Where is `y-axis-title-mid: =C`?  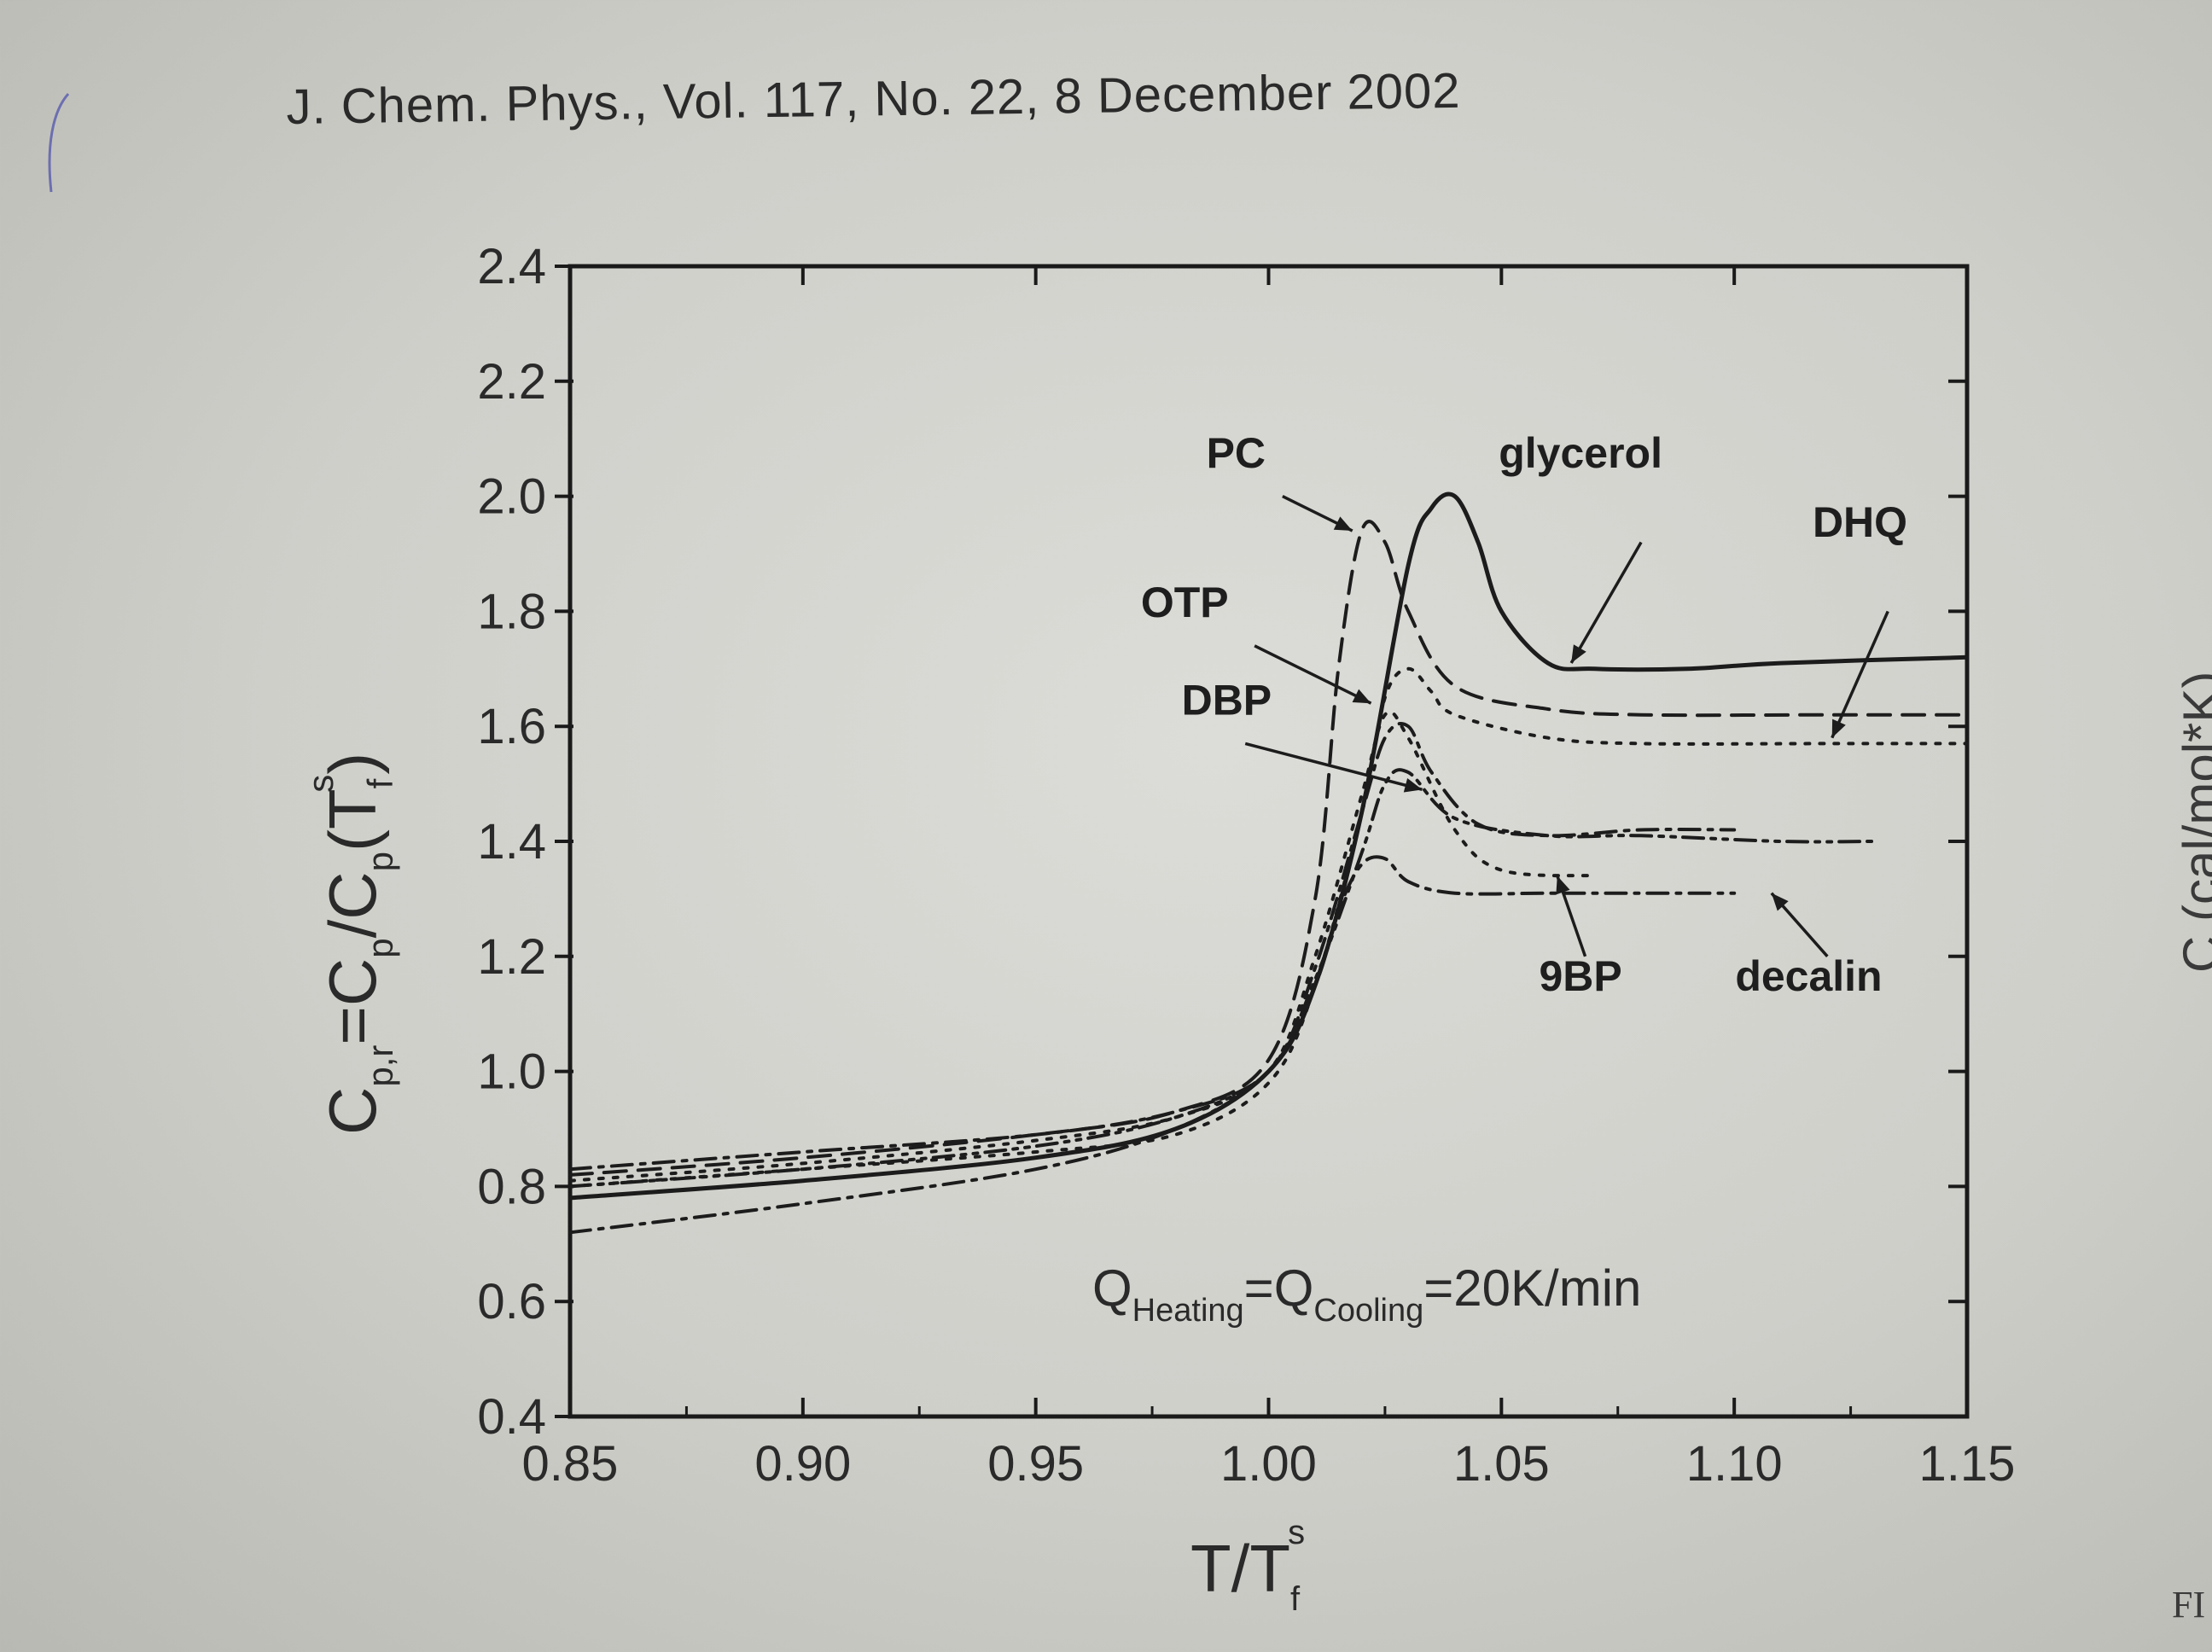
y-axis-title-mid: =C is located at coordinates (352, 1001).